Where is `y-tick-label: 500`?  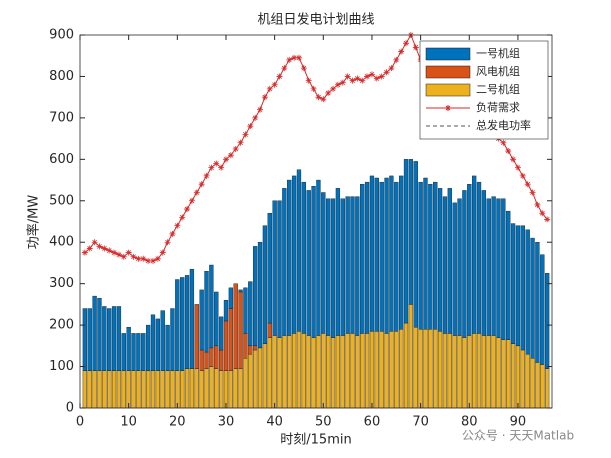
y-tick-label: 500 is located at coordinates (61, 200).